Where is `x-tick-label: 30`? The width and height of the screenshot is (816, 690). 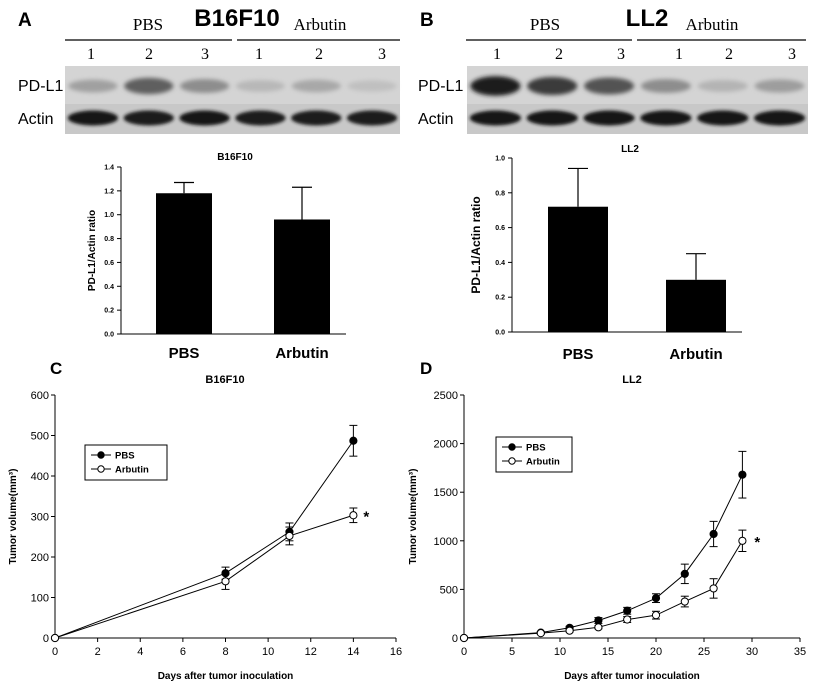
x-tick-label: 30 is located at coordinates (752, 652).